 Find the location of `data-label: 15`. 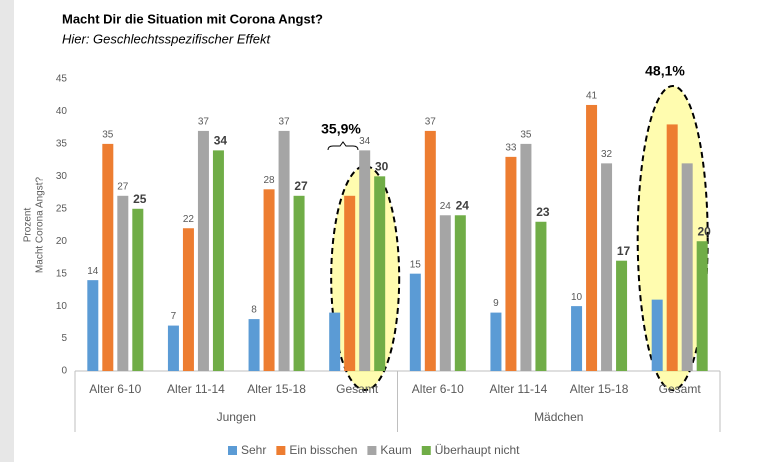

data-label: 15 is located at coordinates (416, 264).